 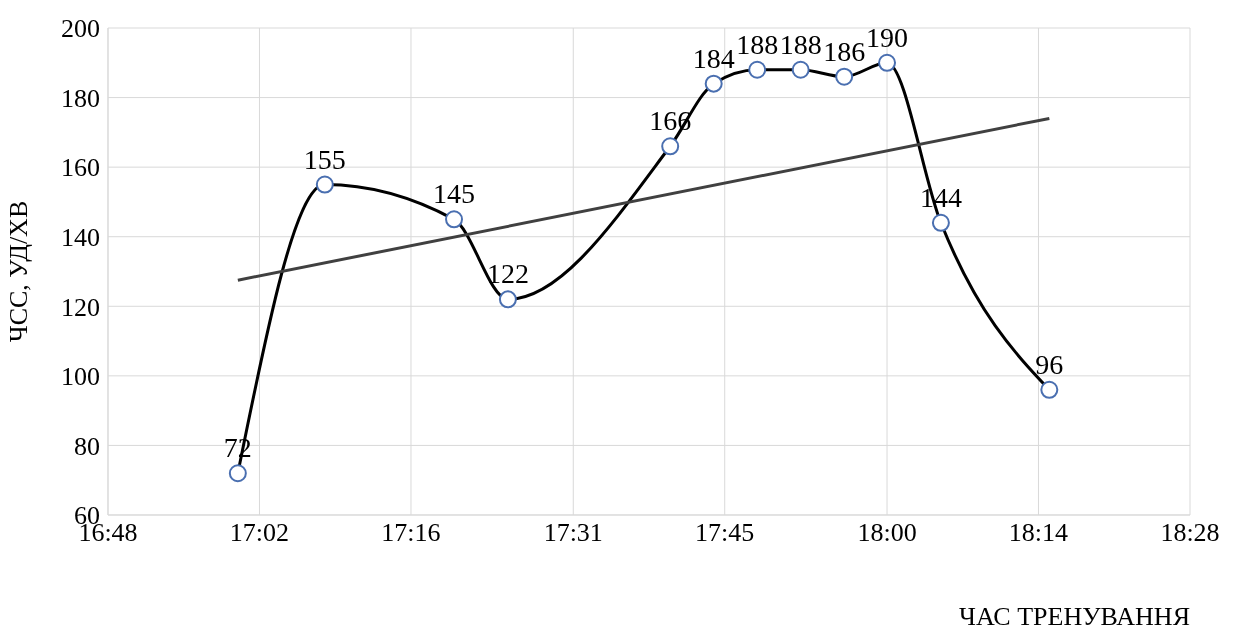 What do you see at coordinates (1038, 533) in the screenshot?
I see `x-tick-label: 18:14` at bounding box center [1038, 533].